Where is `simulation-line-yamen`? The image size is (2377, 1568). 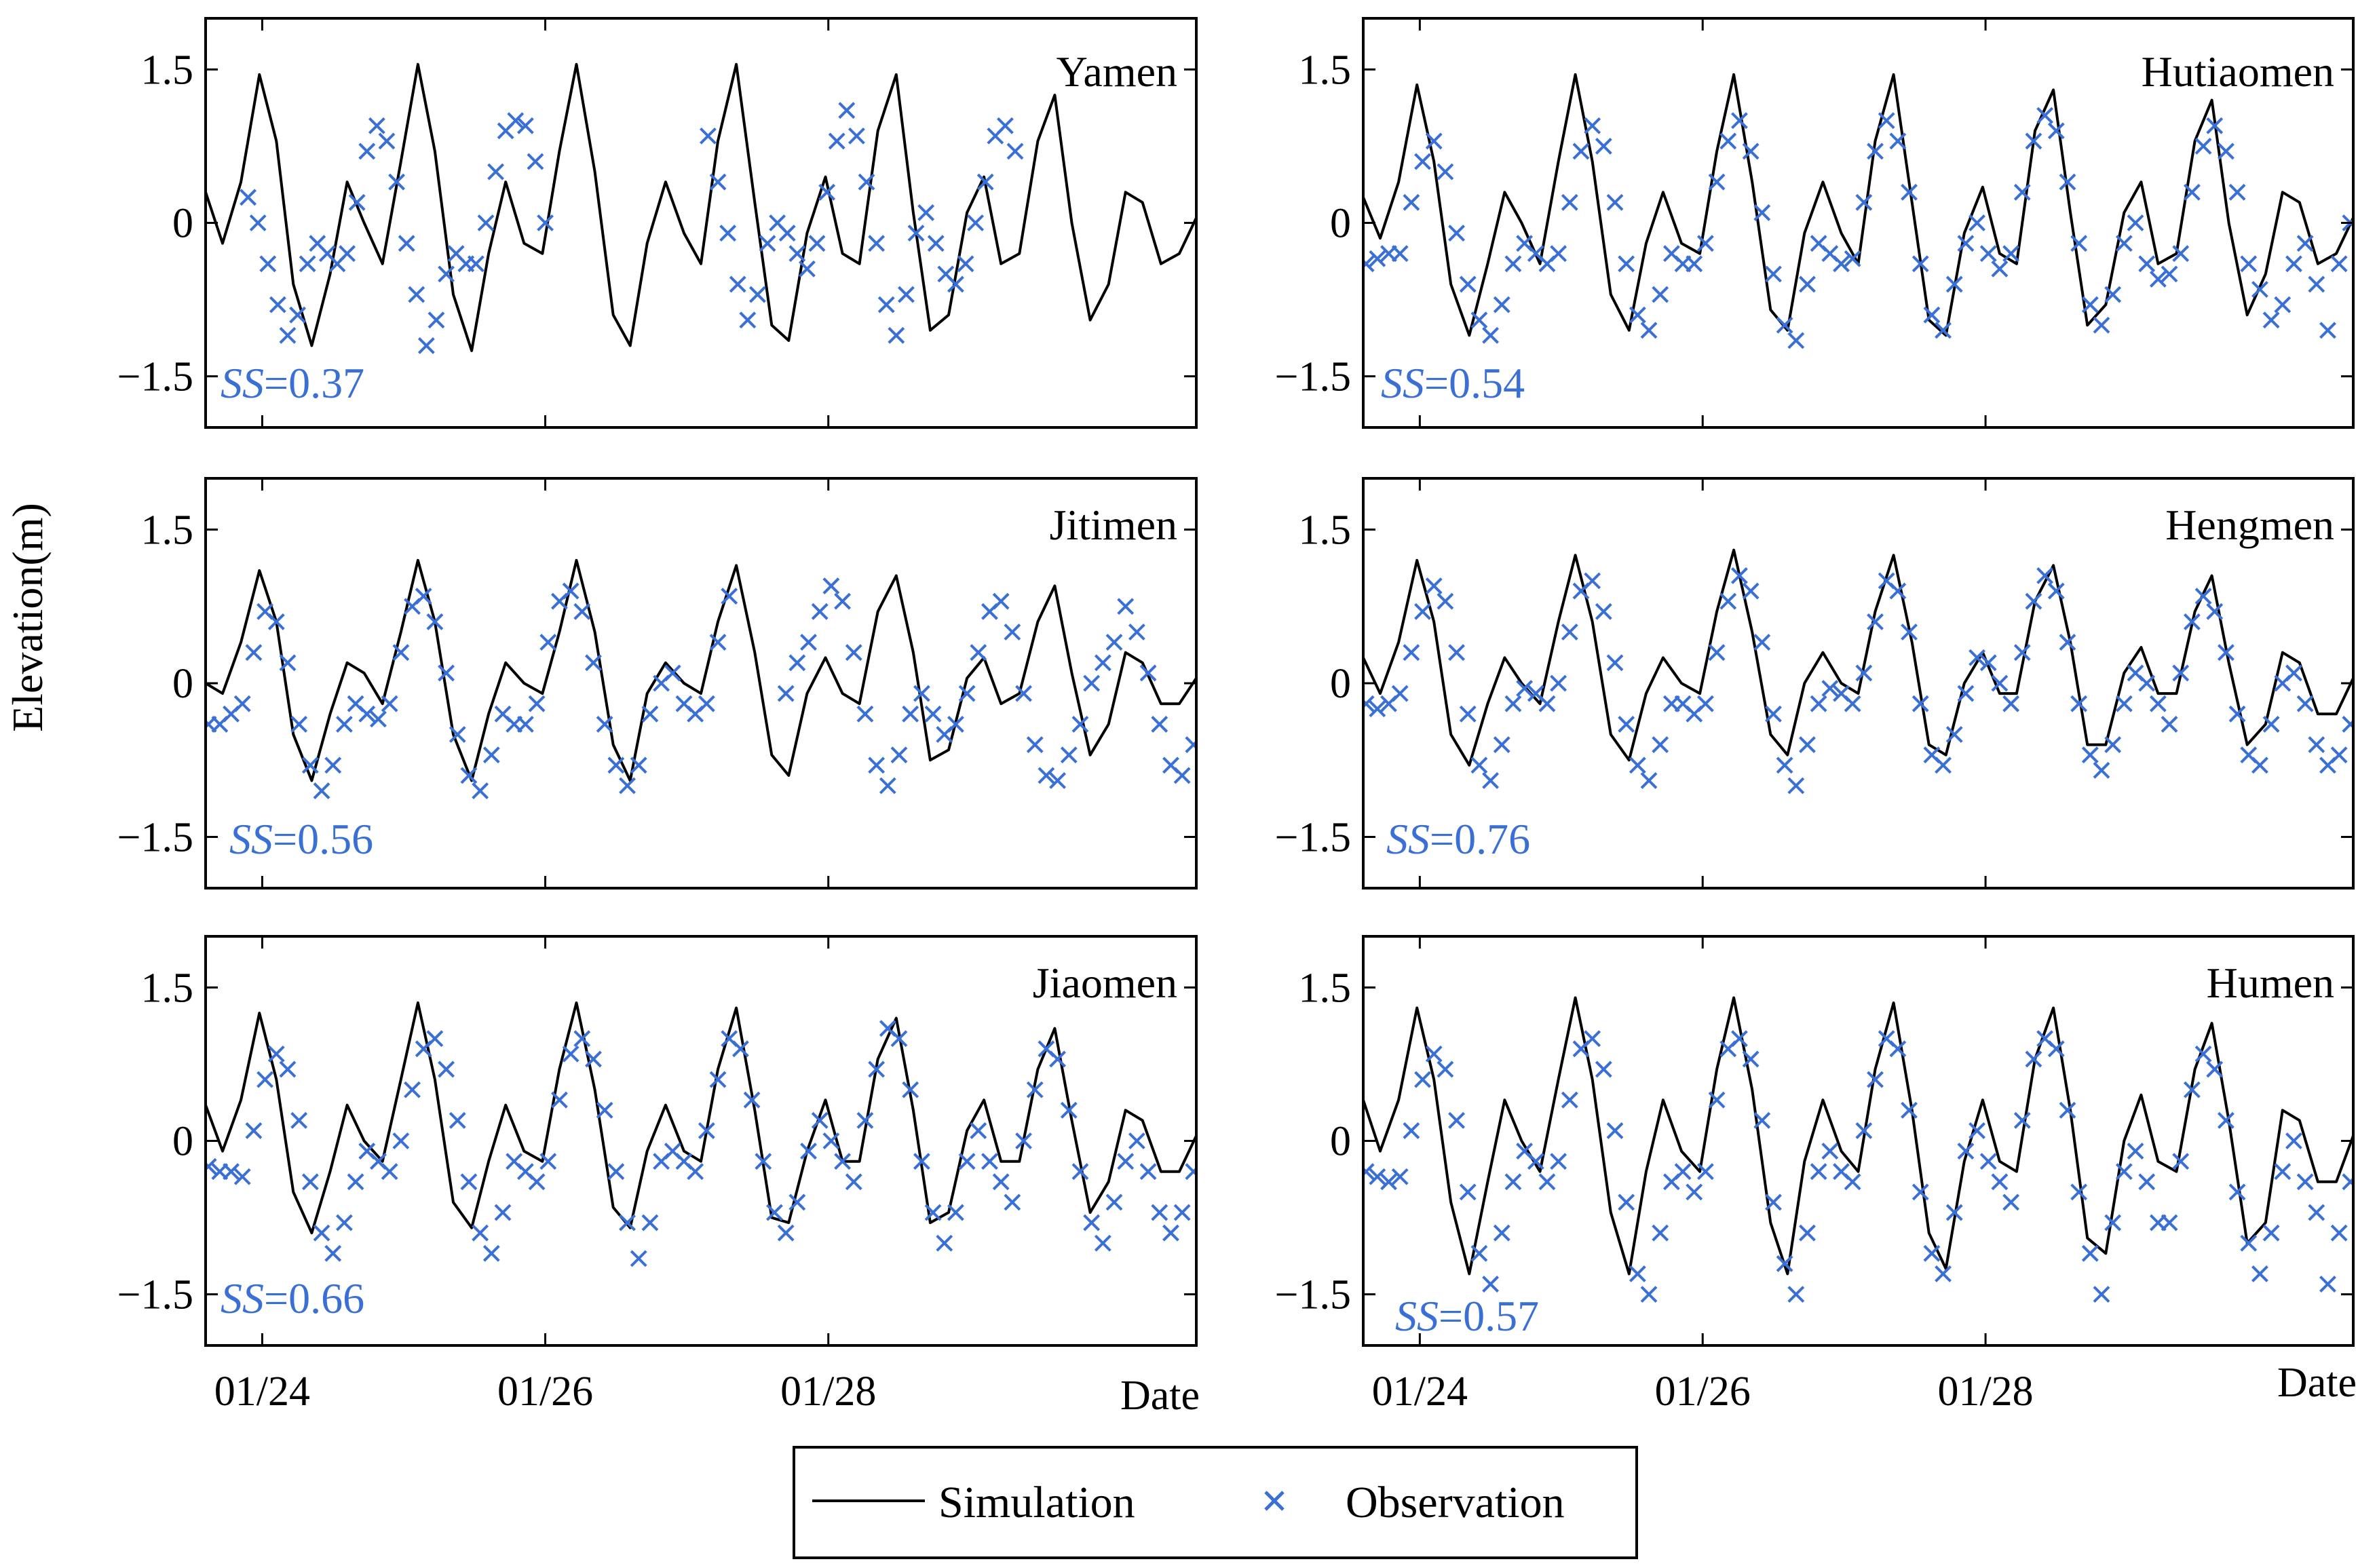
simulation-line-yamen is located at coordinates (701, 207).